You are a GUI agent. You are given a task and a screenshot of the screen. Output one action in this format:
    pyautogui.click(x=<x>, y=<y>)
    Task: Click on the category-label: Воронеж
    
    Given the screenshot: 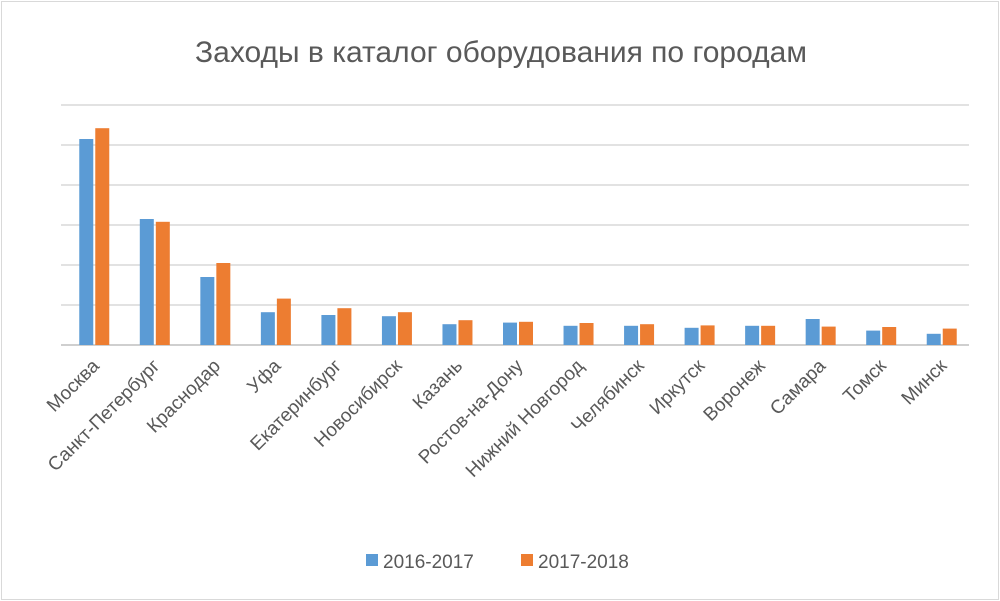 What is the action you would take?
    pyautogui.click(x=735, y=390)
    